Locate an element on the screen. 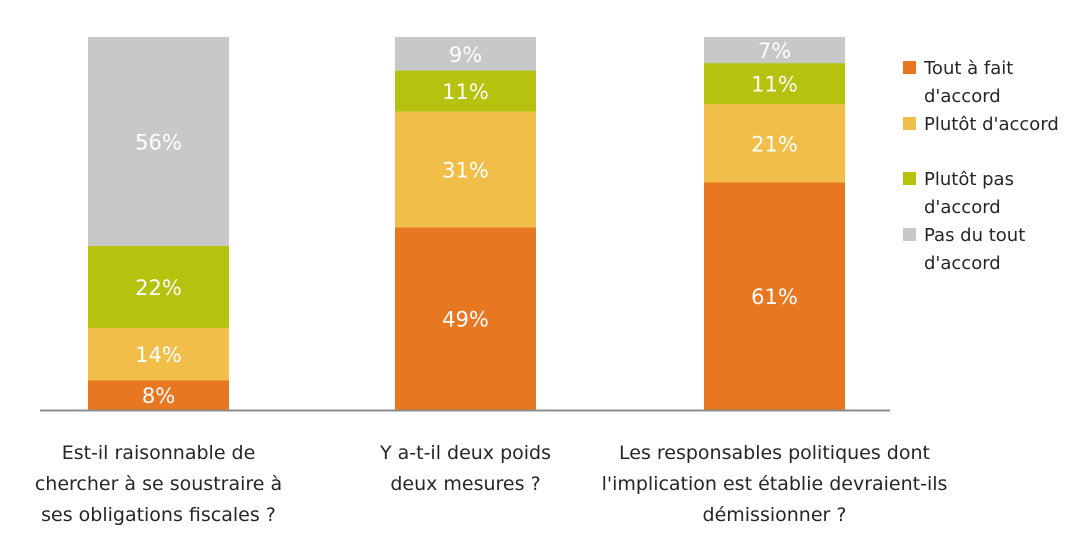 The height and width of the screenshot is (542, 1081). legend-item-1: Tout à fait d'accord is located at coordinates (958, 82).